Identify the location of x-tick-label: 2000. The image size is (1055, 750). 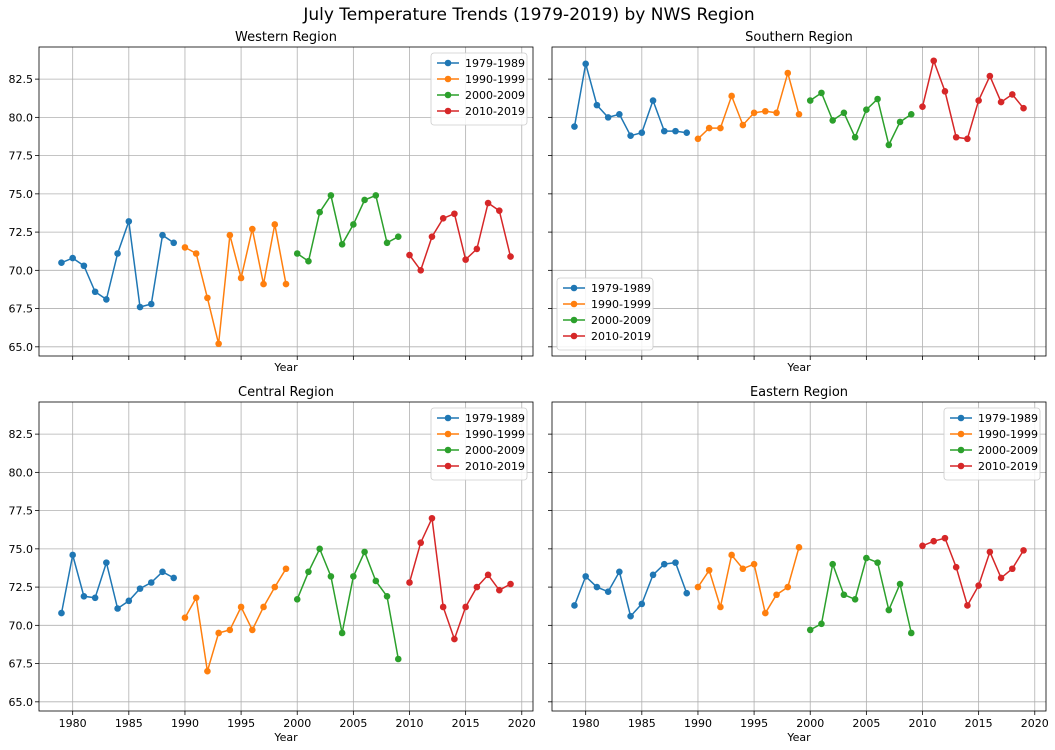
(810, 723).